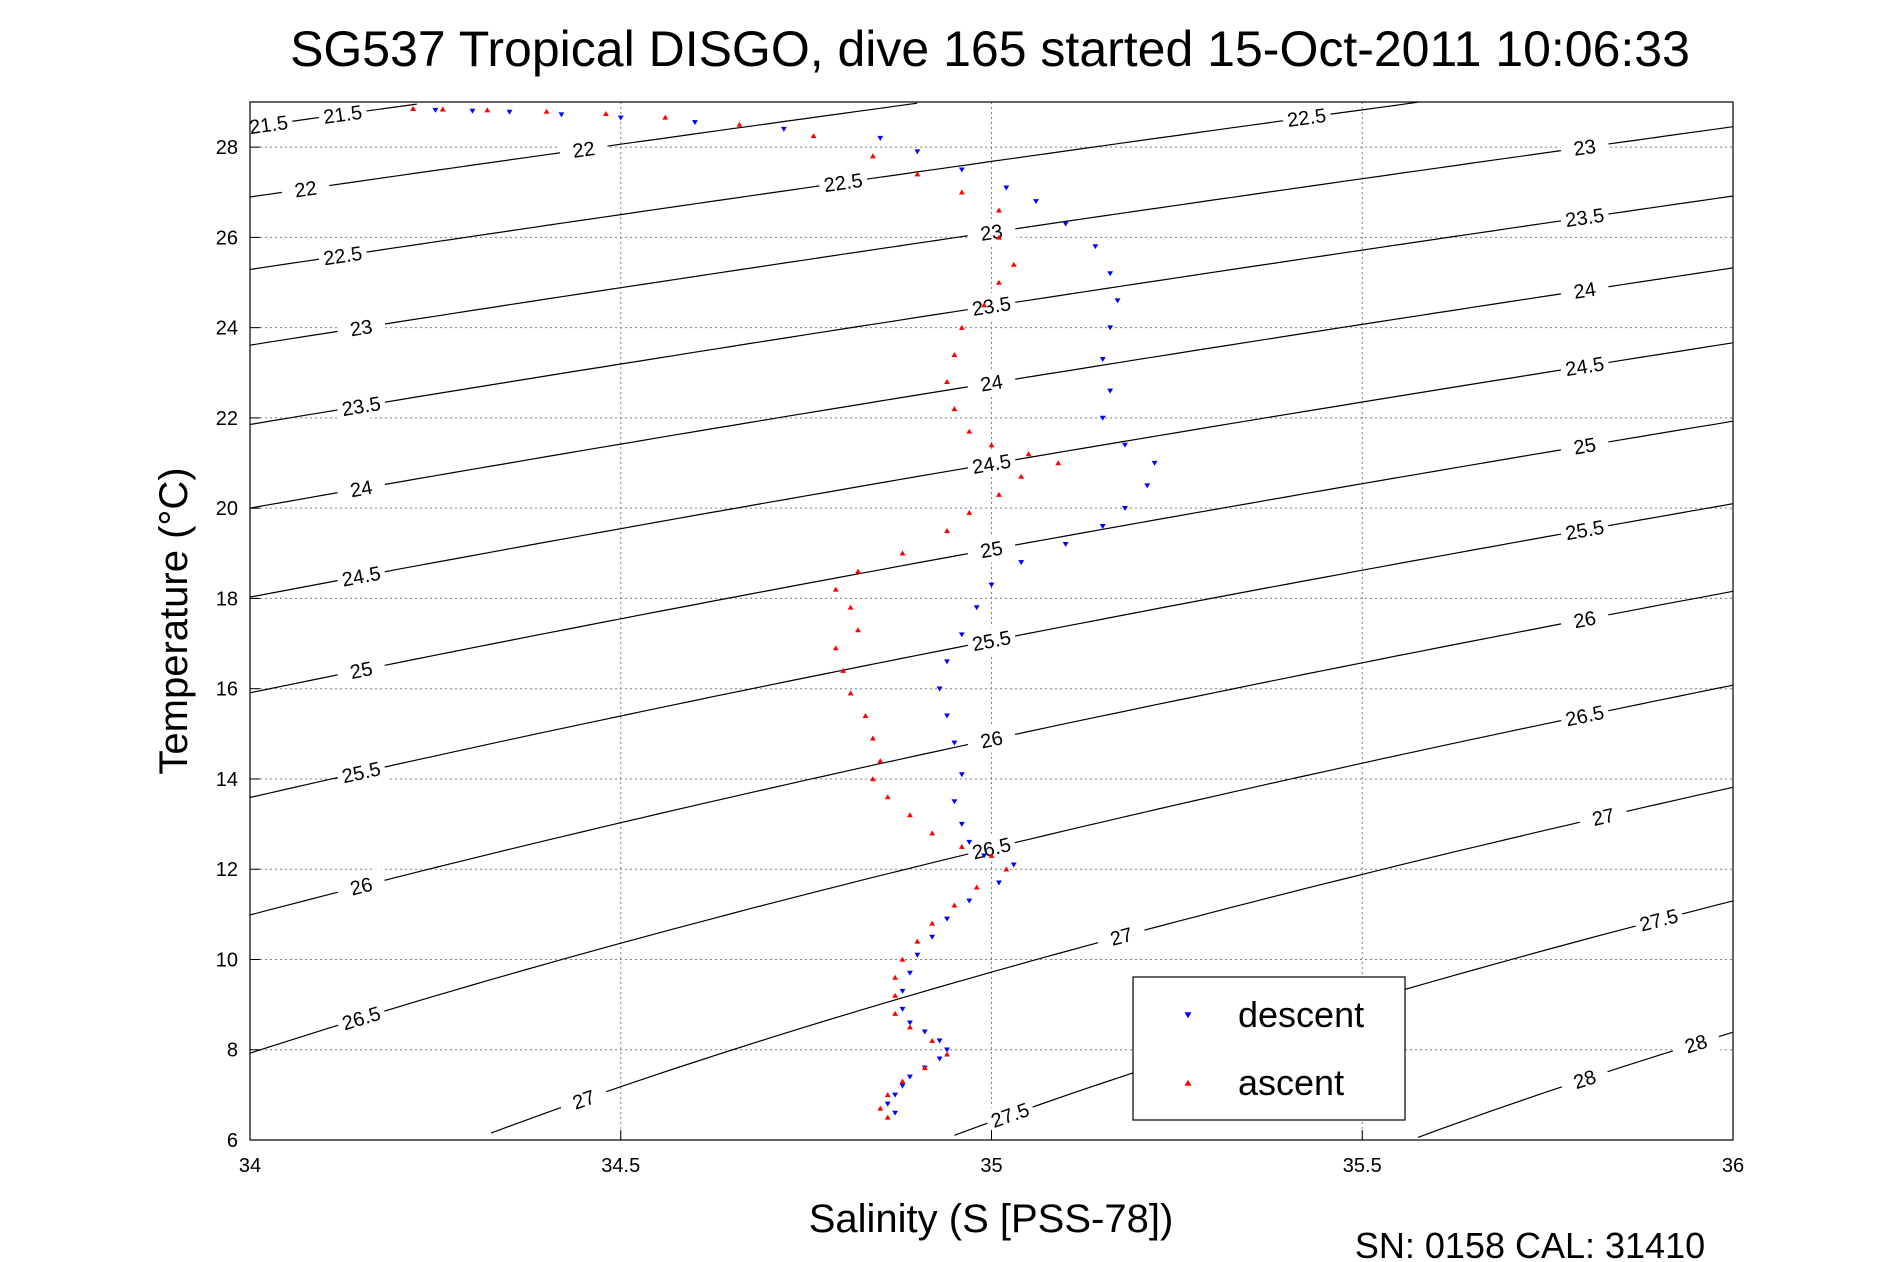 Image resolution: width=1891 pixels, height=1262 pixels. Describe the element at coordinates (227, 509) in the screenshot. I see `y-tick-label: 20` at that location.